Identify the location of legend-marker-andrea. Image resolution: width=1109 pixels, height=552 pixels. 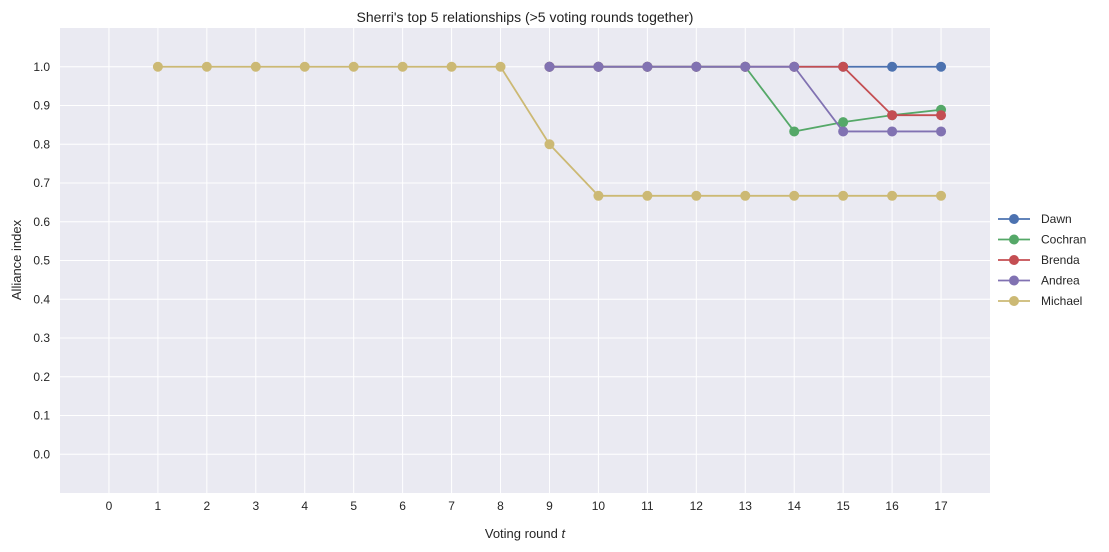
(1014, 280).